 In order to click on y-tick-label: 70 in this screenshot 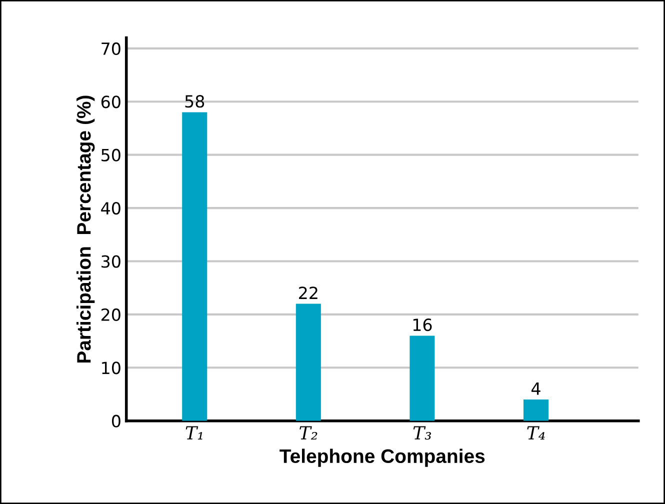, I will do `click(111, 49)`.